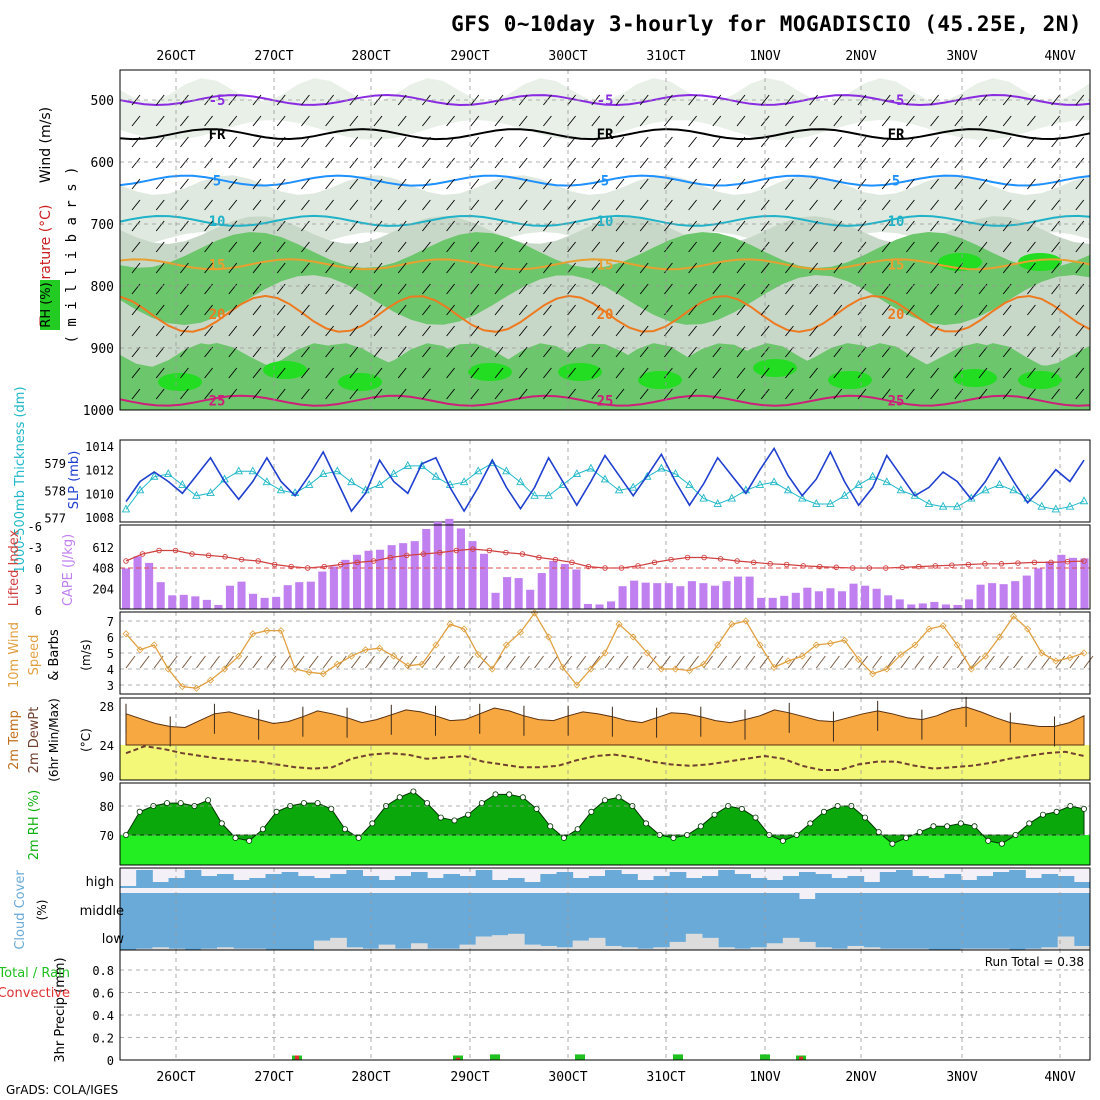  What do you see at coordinates (68, 570) in the screenshot?
I see `ylabel-cape: CAPE (J/kg)` at bounding box center [68, 570].